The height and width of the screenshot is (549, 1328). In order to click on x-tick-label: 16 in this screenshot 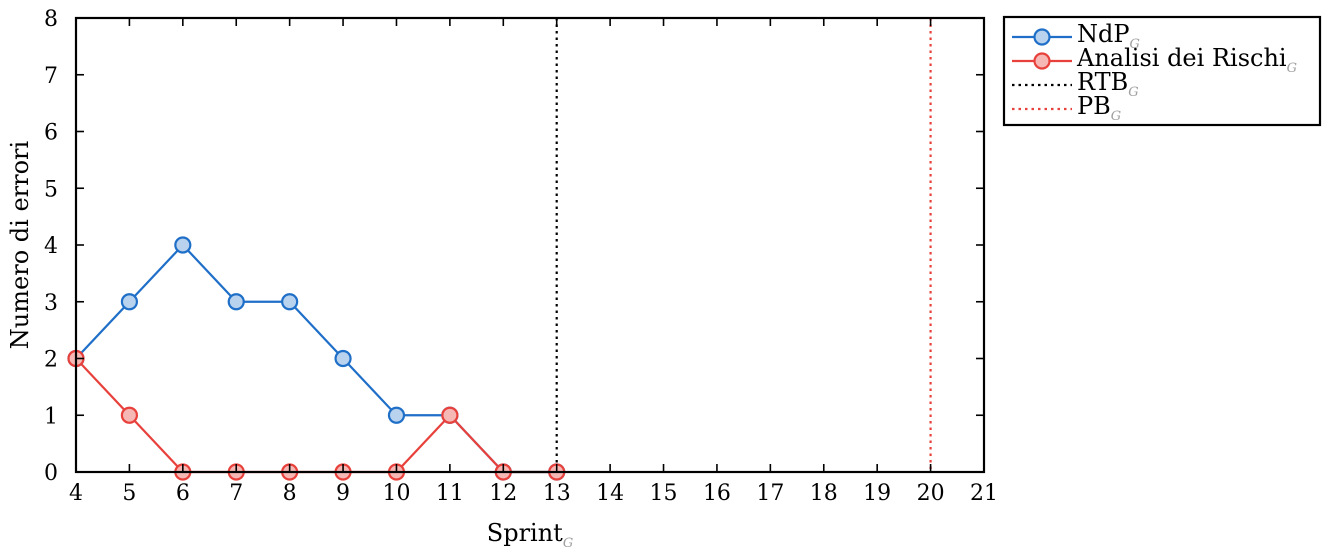, I will do `click(717, 493)`.